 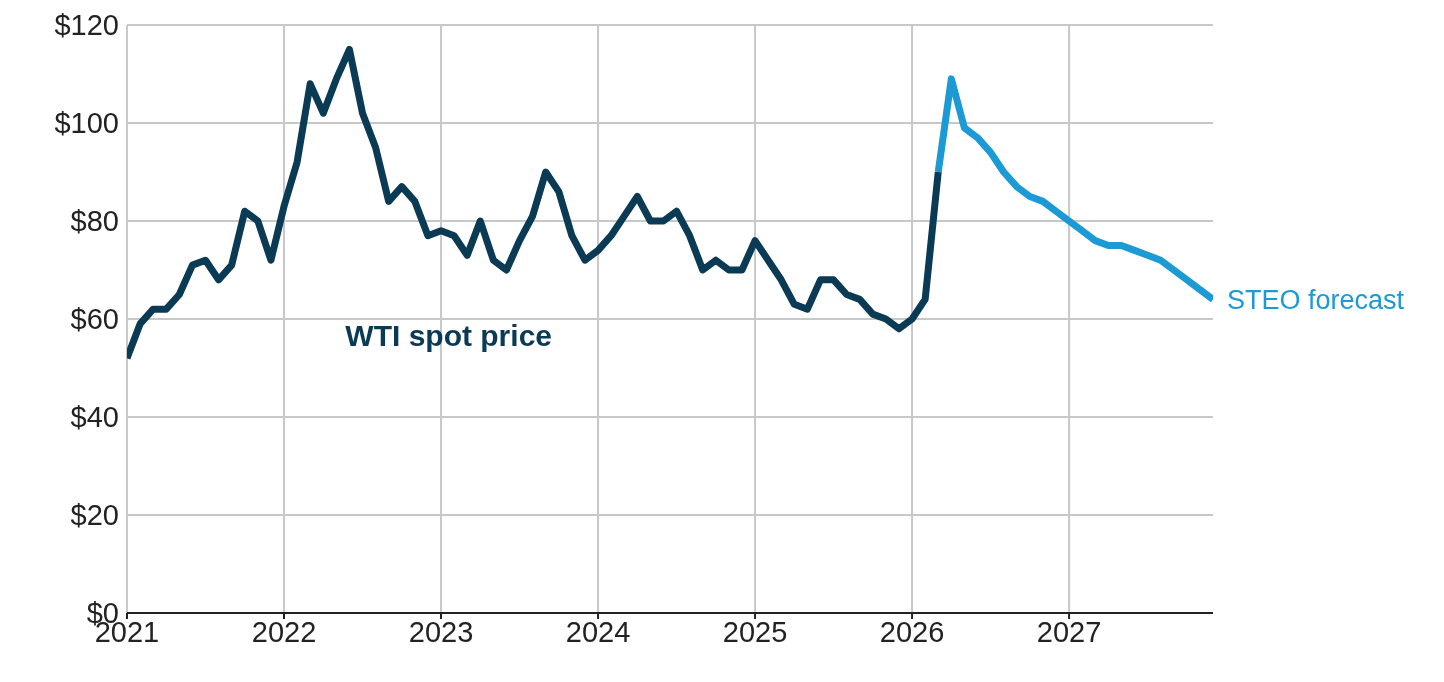 I want to click on y-tick-label: $60, so click(x=94, y=319).